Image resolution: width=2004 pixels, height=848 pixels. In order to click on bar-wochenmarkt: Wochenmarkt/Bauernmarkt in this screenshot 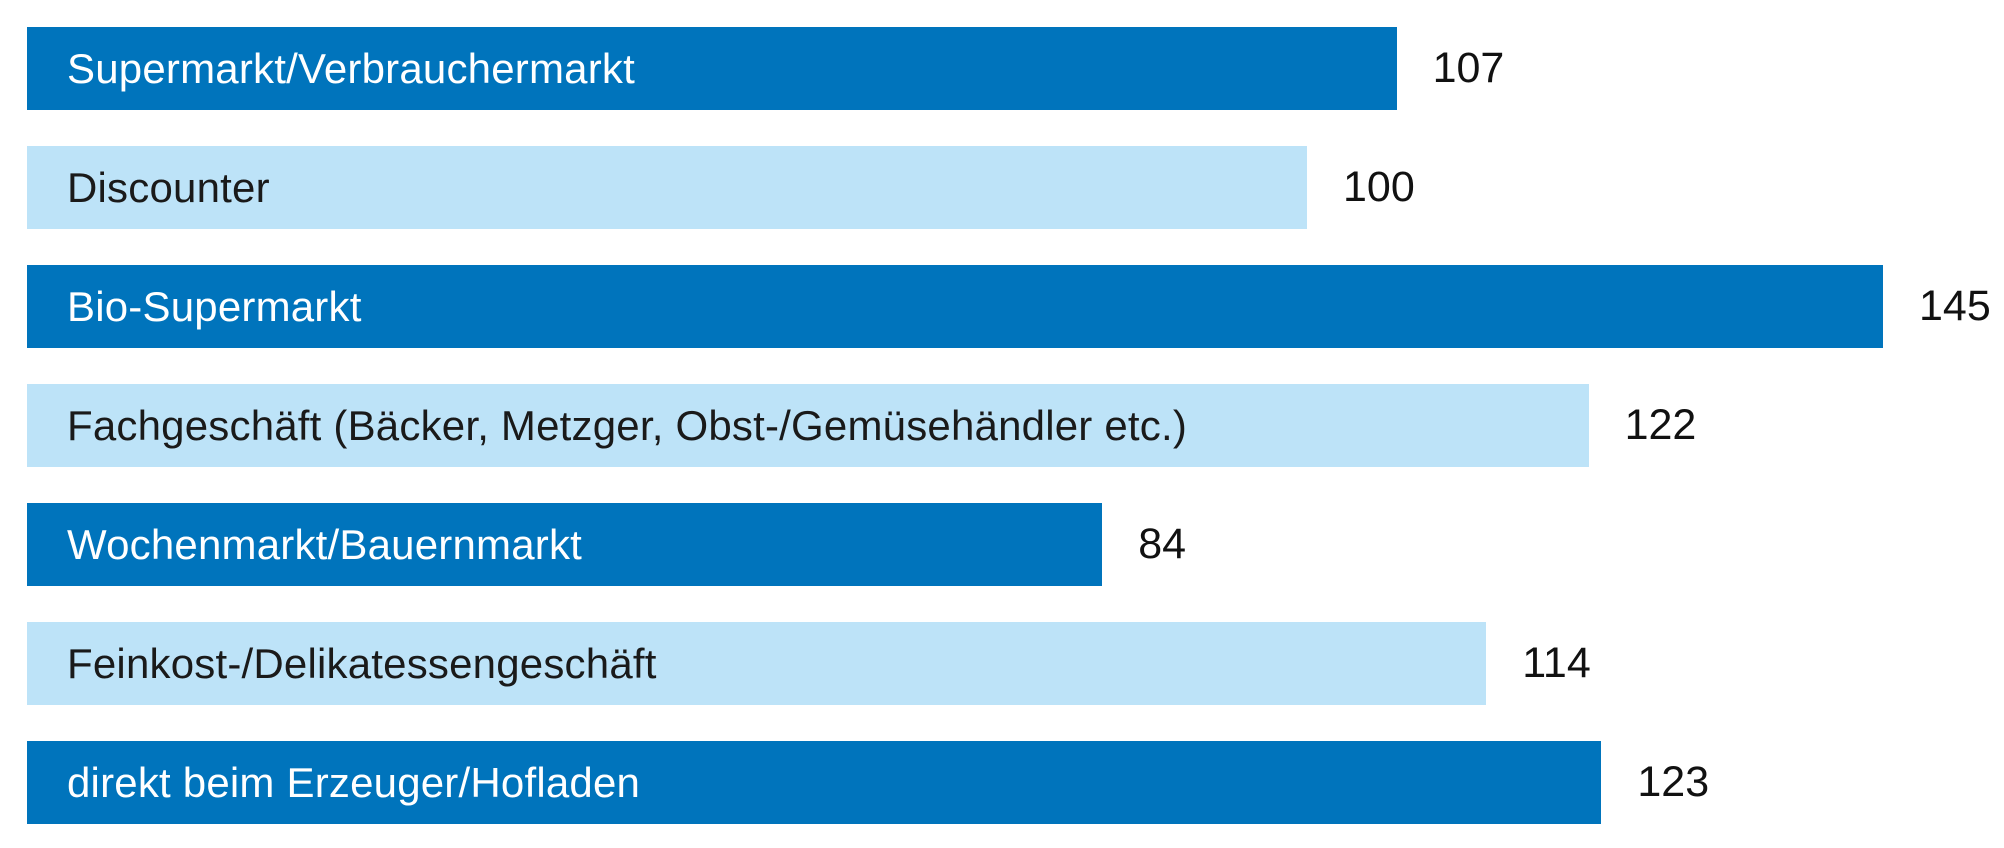, I will do `click(565, 544)`.